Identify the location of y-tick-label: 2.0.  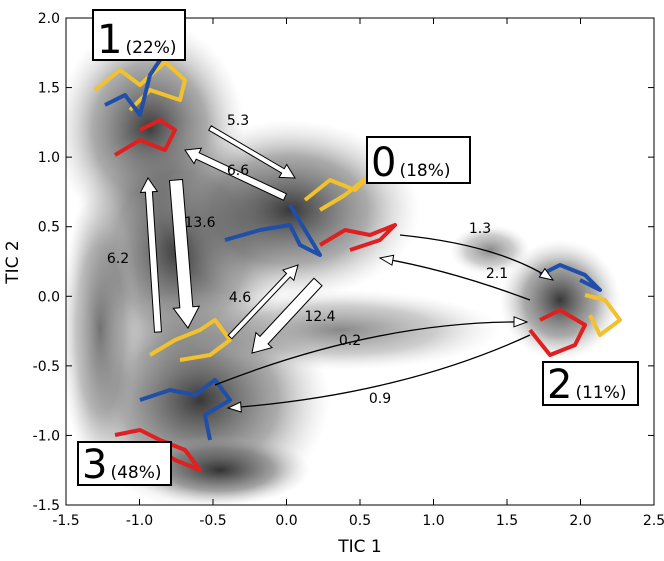
(49, 19).